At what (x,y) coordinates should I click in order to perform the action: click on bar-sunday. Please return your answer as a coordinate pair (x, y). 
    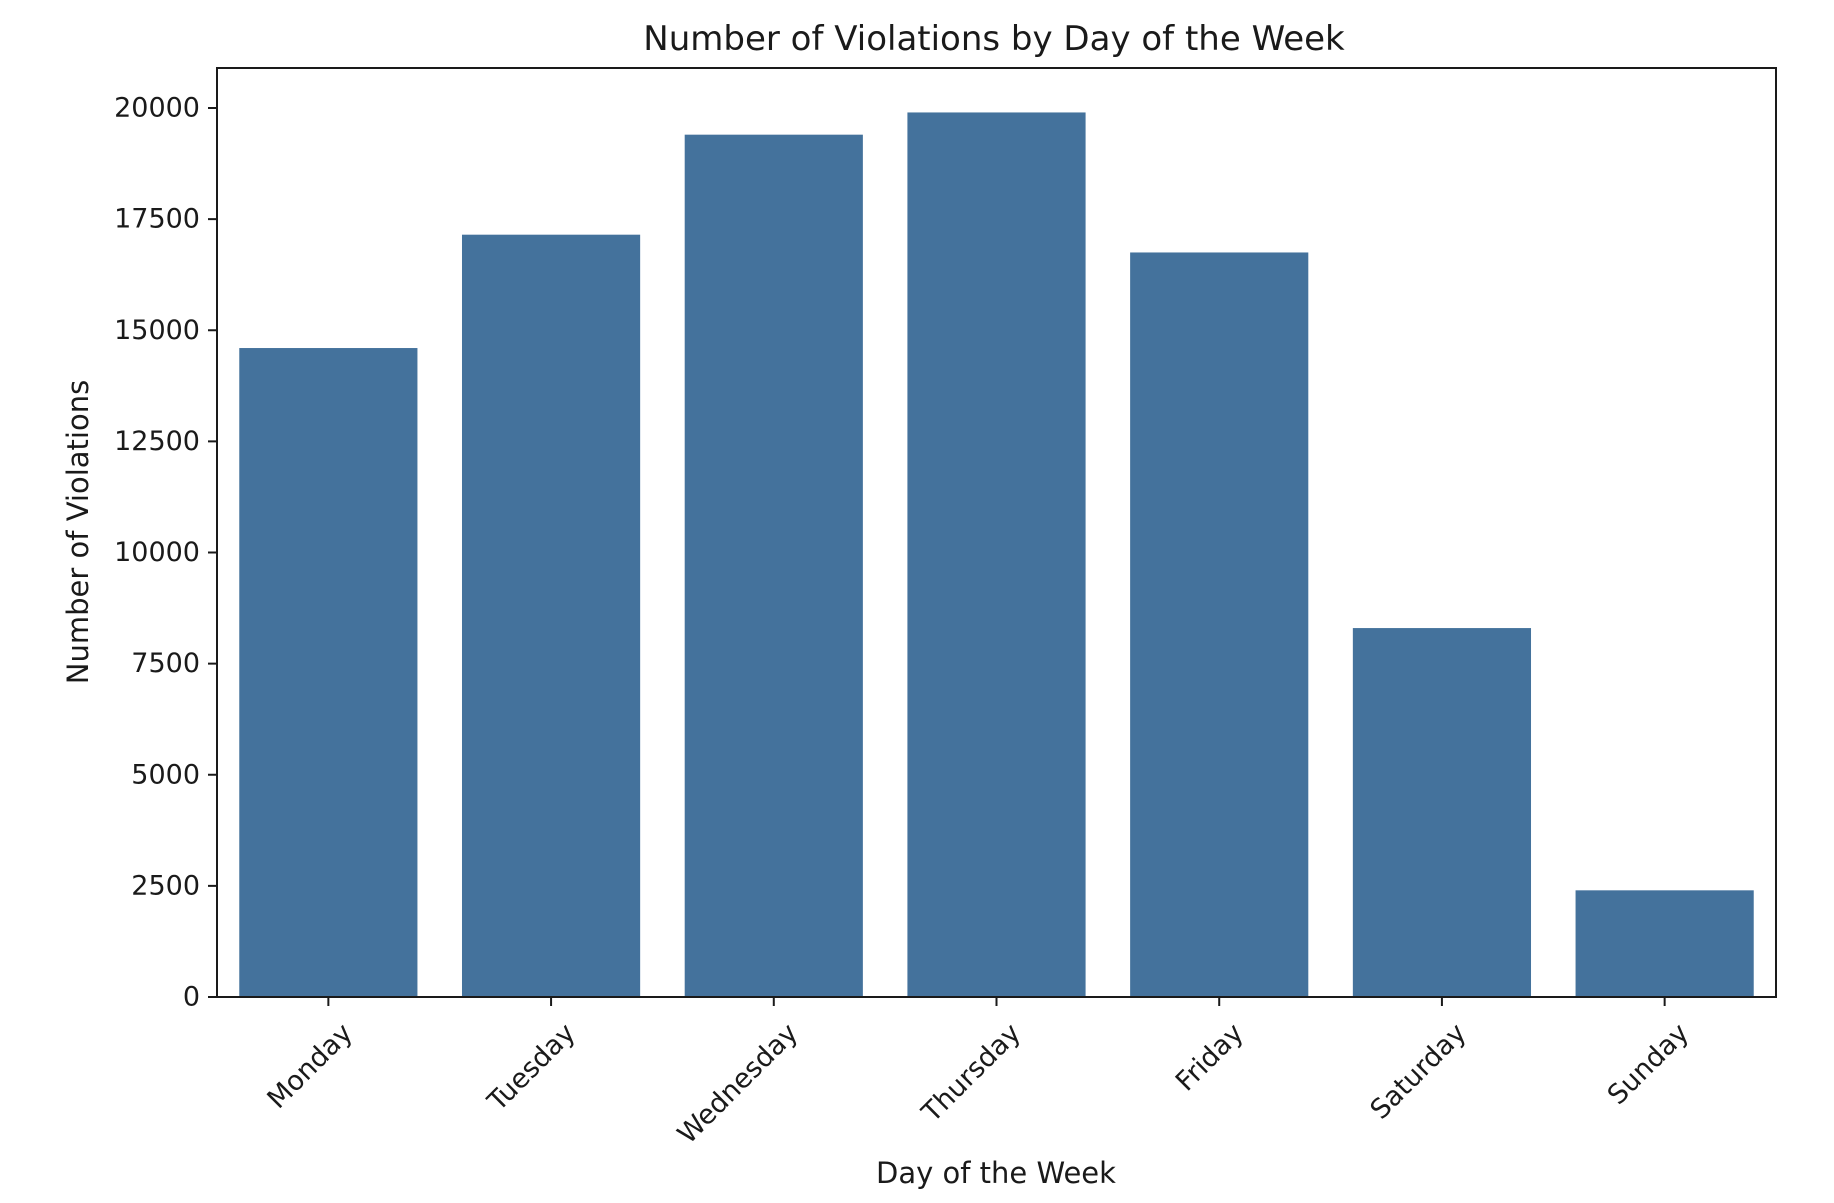
    Looking at the image, I should click on (1664, 943).